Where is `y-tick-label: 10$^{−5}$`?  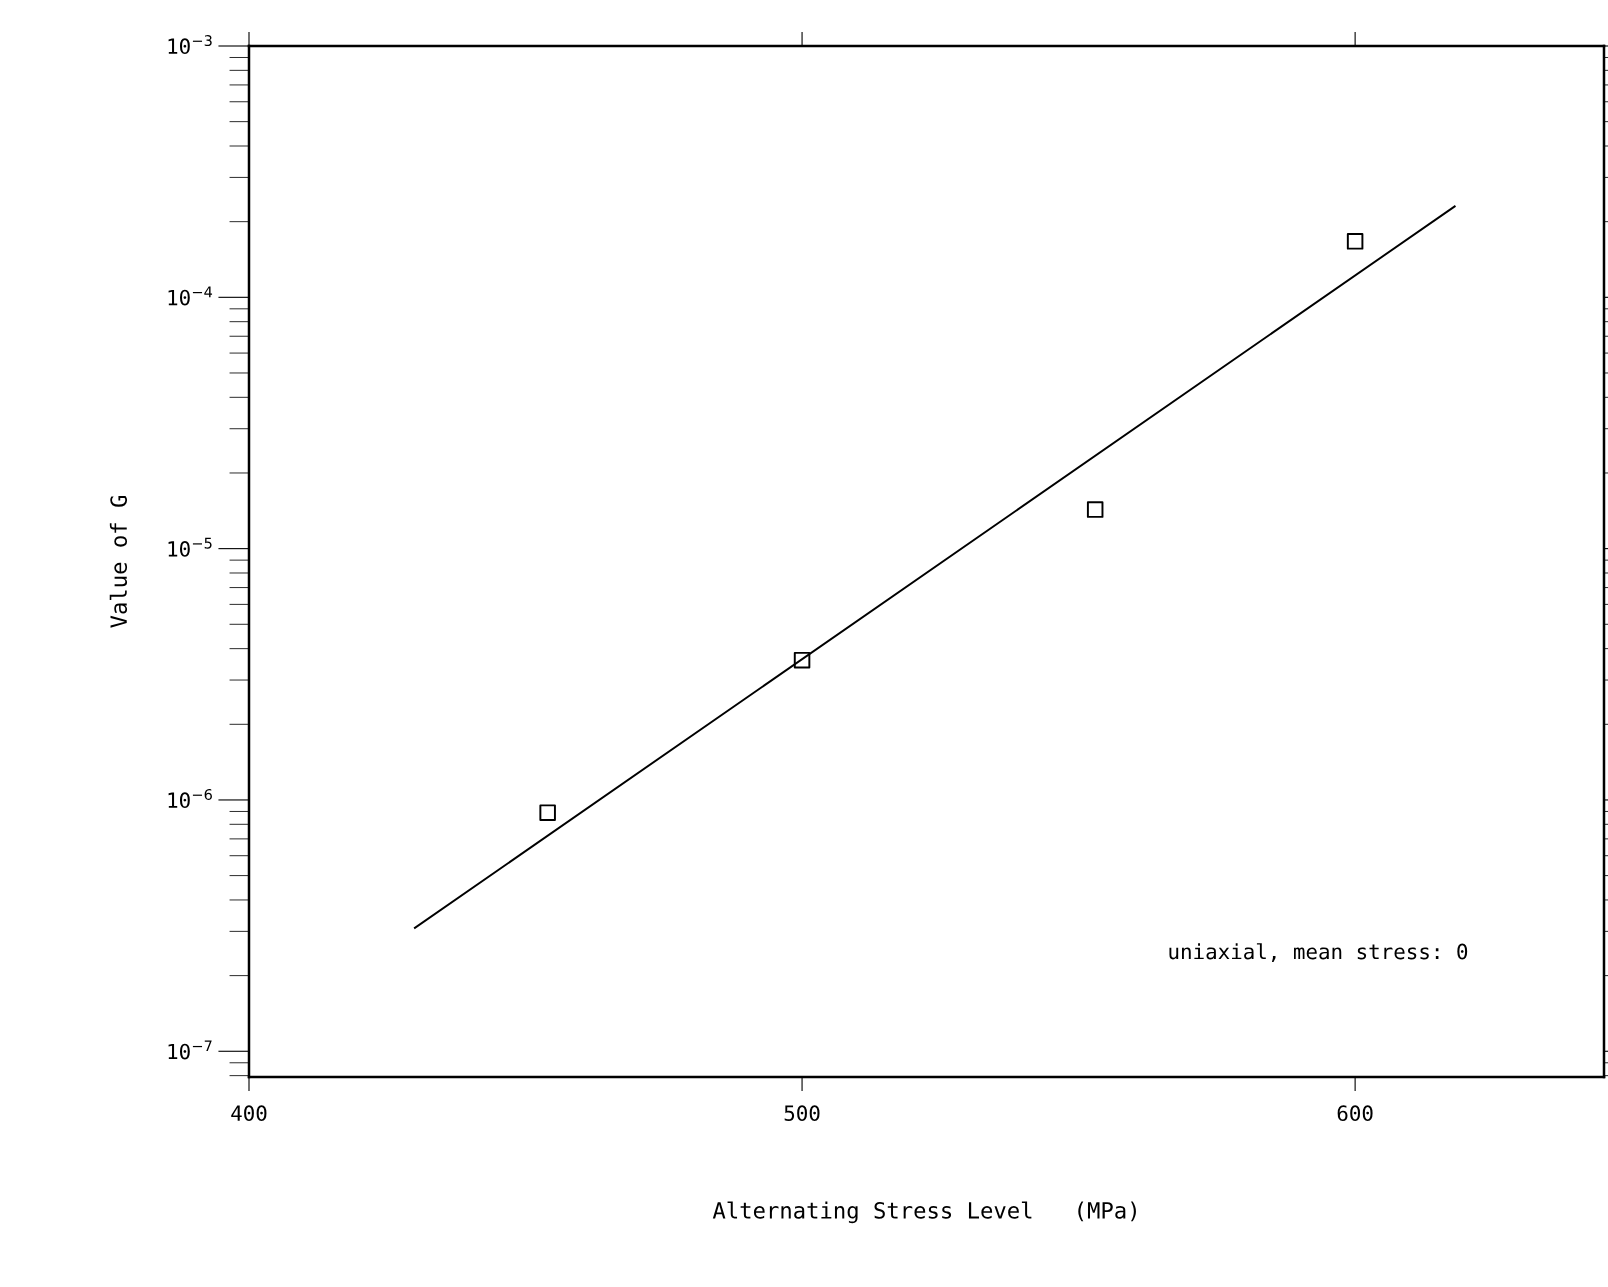 y-tick-label: 10$^{−5}$ is located at coordinates (190, 547).